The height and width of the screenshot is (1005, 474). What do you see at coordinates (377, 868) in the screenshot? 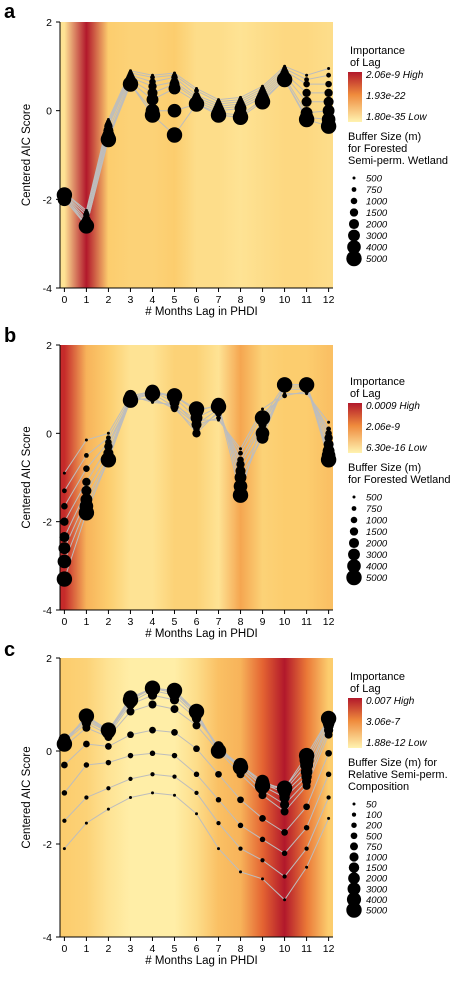
I see `buffer-legend-label: 1500` at bounding box center [377, 868].